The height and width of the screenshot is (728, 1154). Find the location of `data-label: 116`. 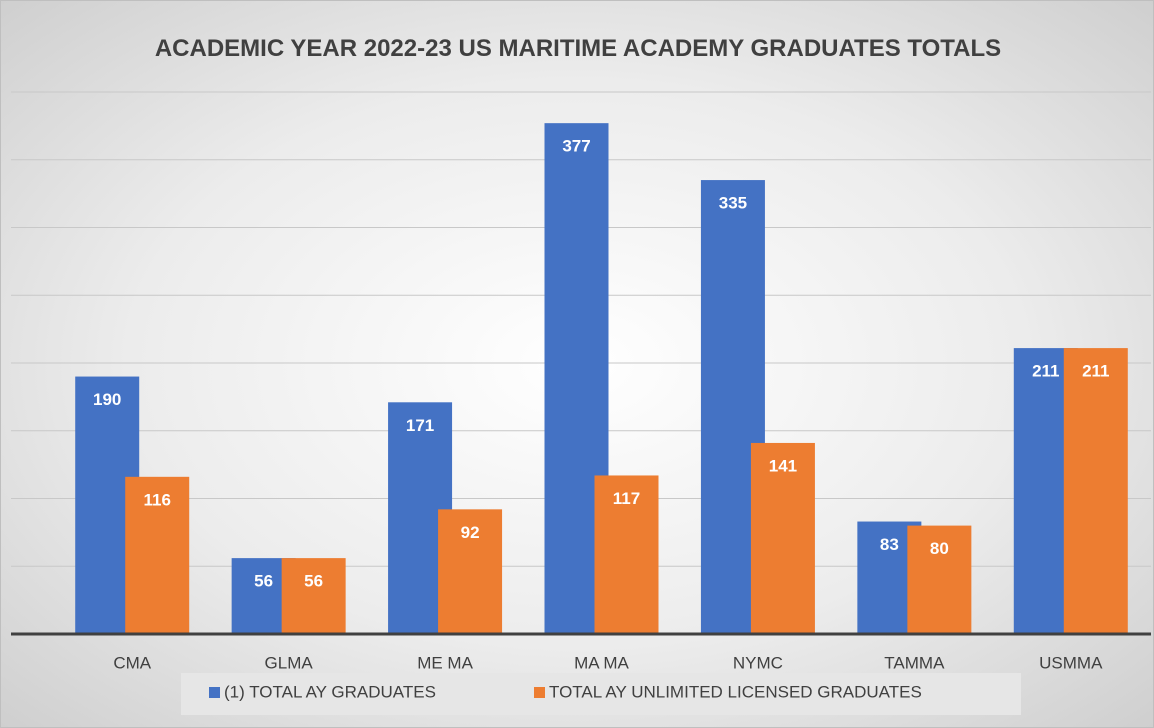

data-label: 116 is located at coordinates (156, 499).